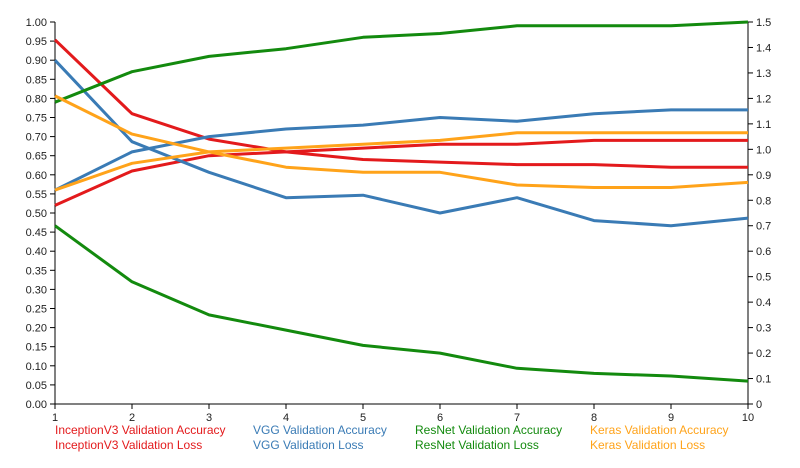  I want to click on series-line-inceptionv3-validation-accuracy, so click(401, 172).